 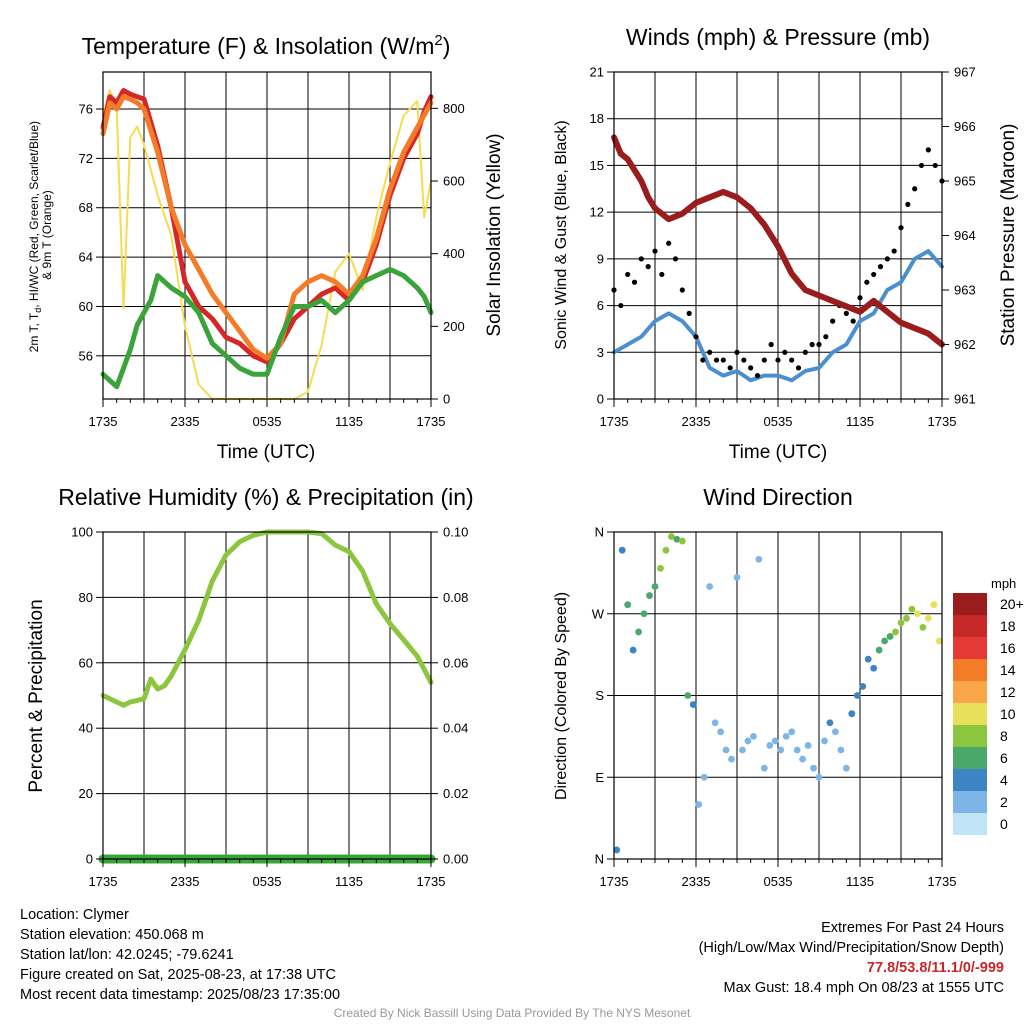 I want to click on y-tick-label-right: 0.00, so click(x=455, y=859).